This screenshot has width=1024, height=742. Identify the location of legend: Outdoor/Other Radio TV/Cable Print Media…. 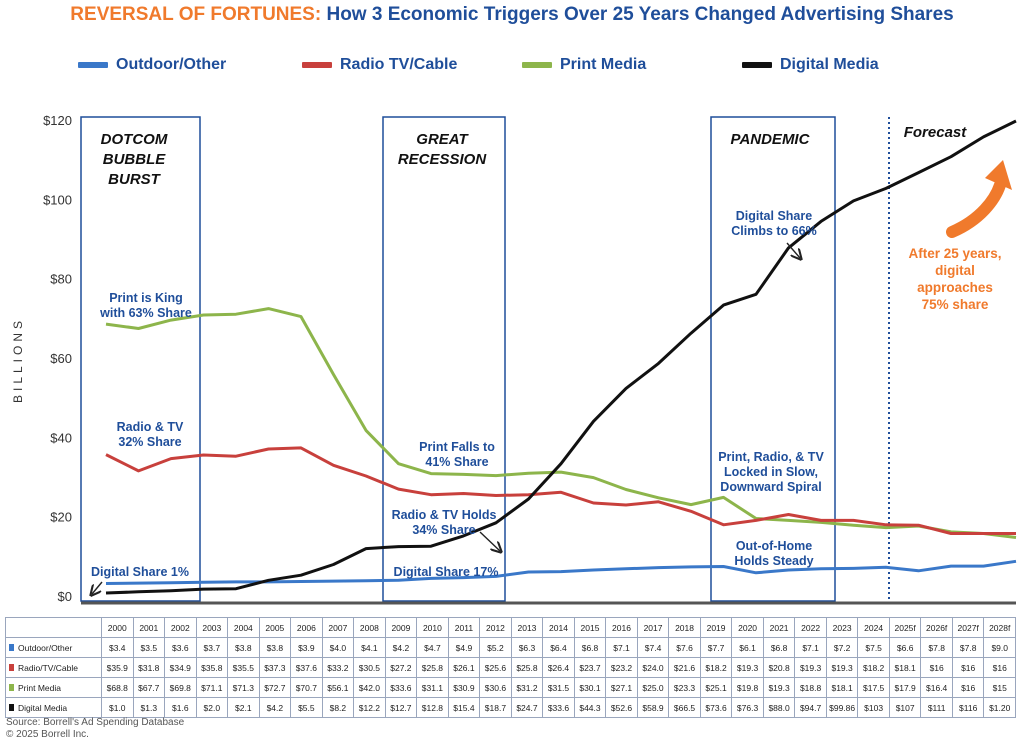
(512, 67).